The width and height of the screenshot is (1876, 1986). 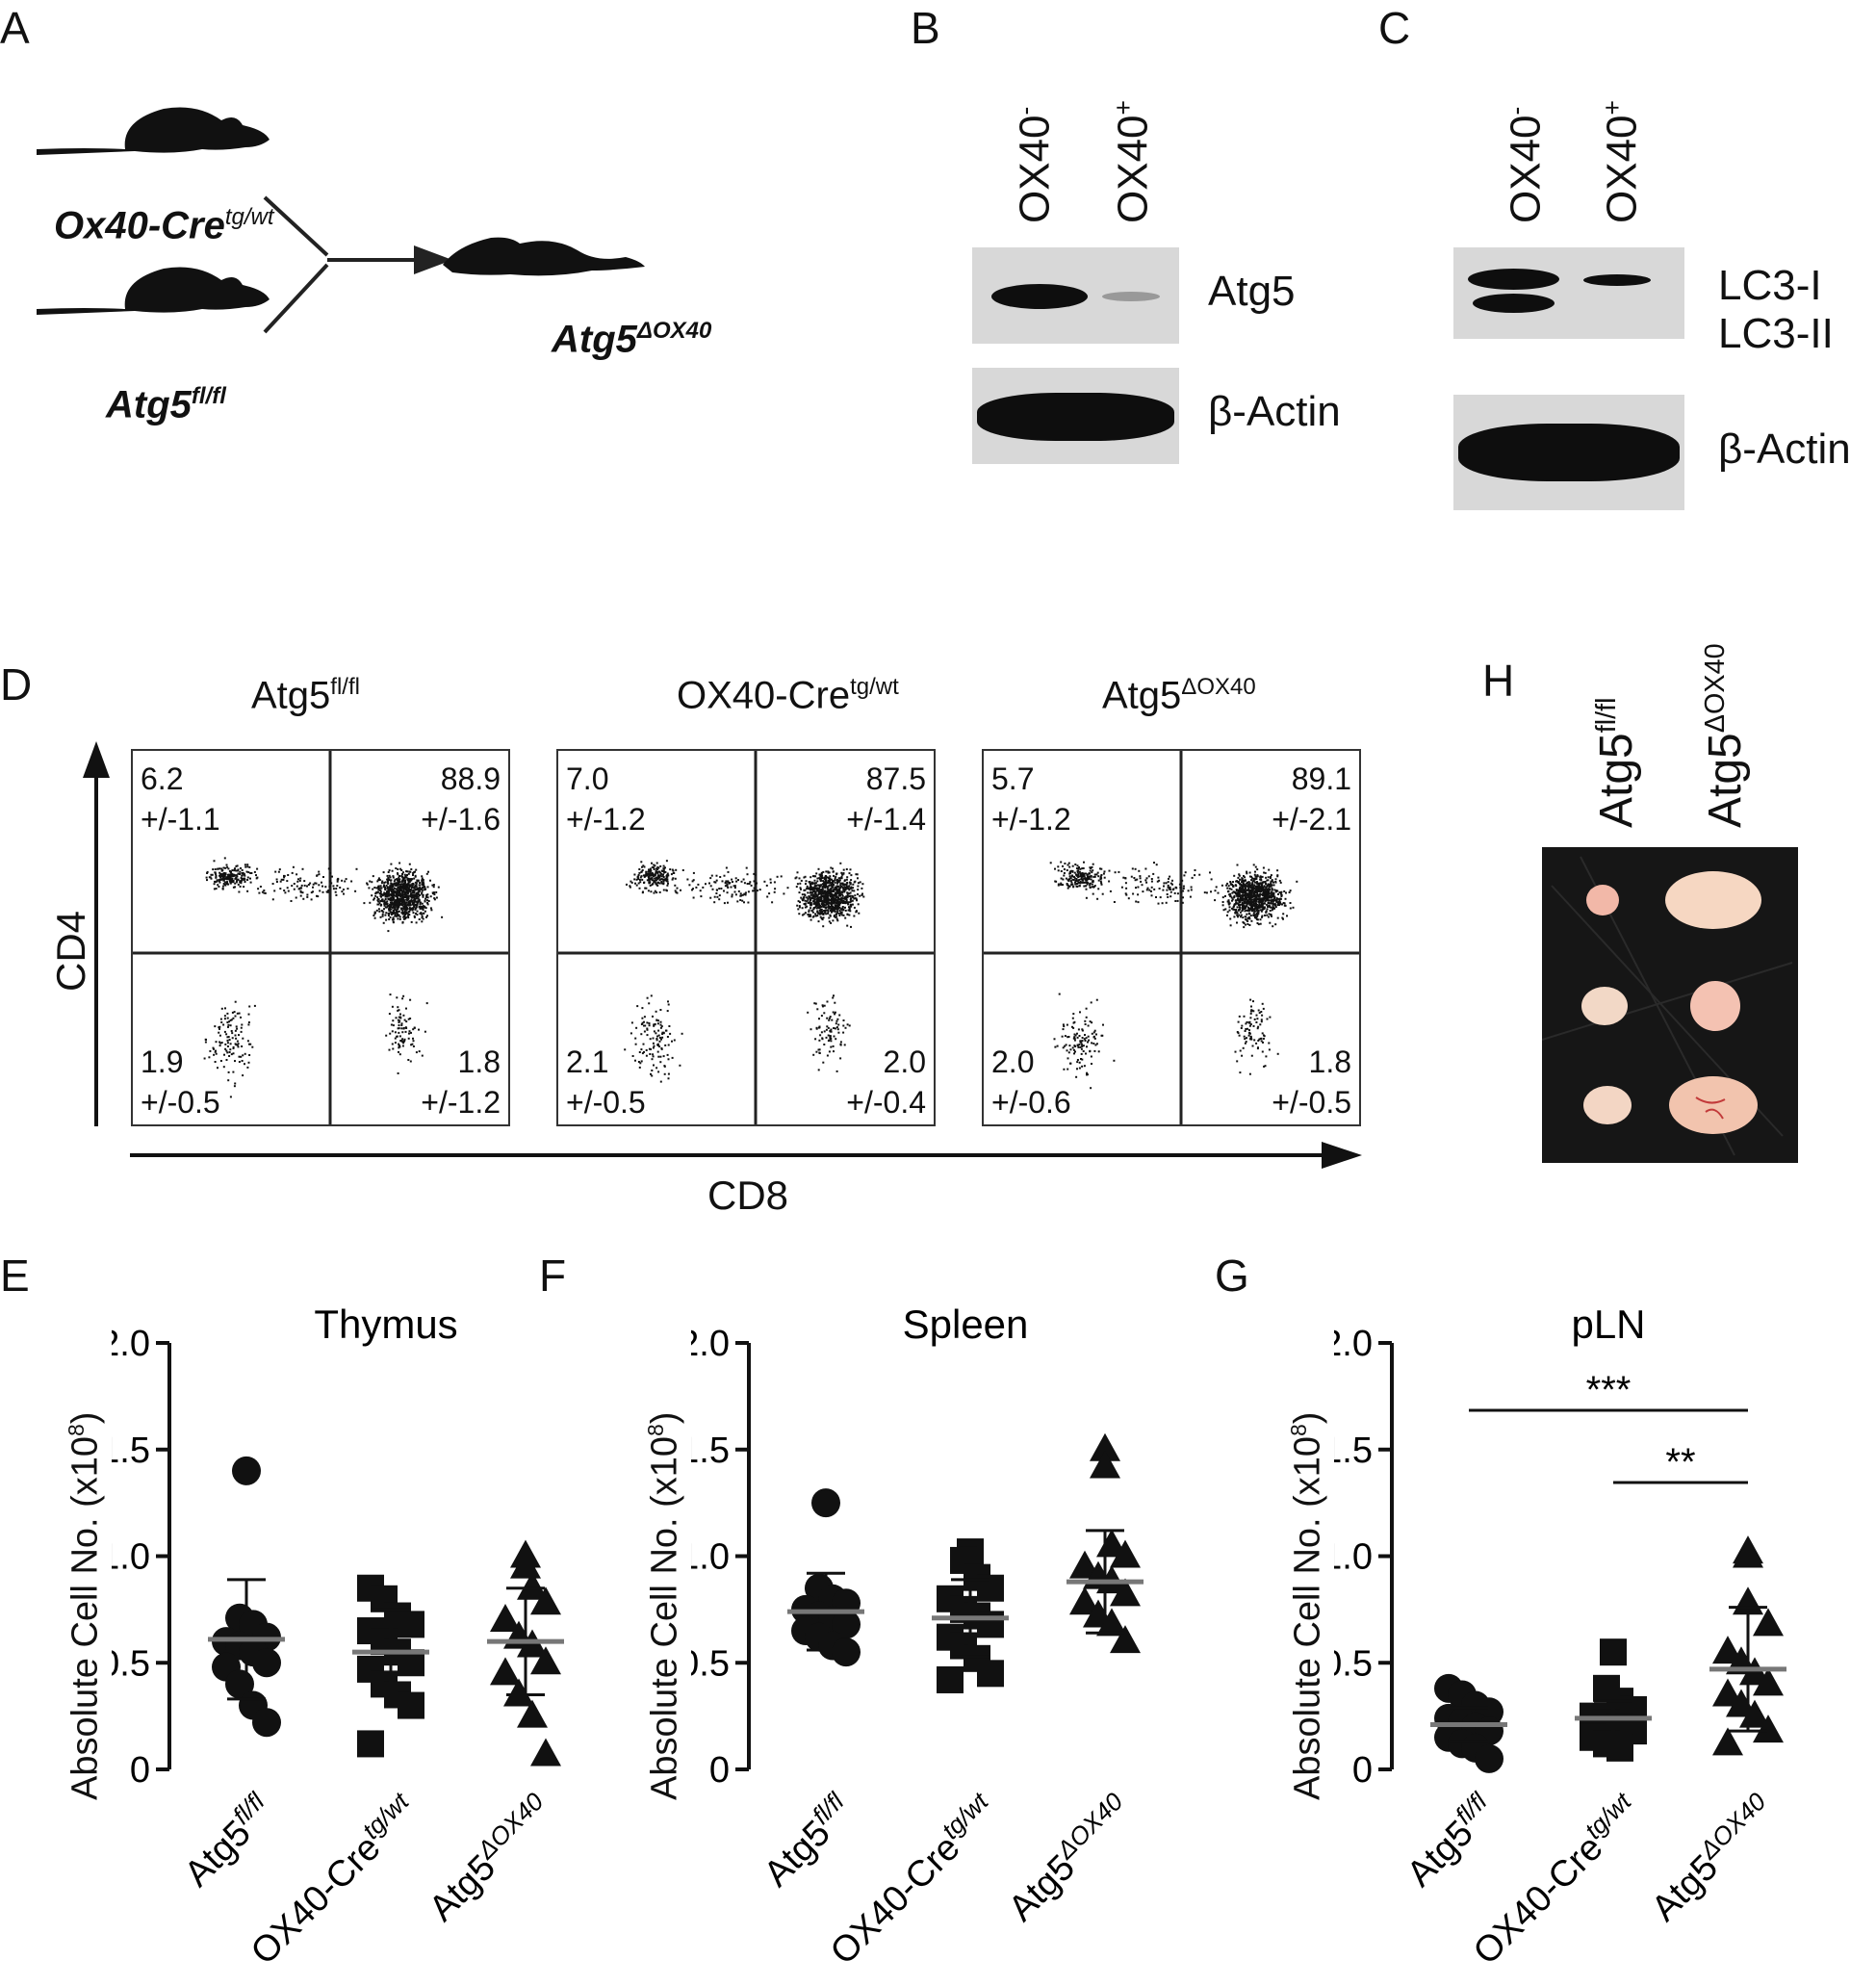 I want to click on western-blot-lc3, so click(x=1568, y=293).